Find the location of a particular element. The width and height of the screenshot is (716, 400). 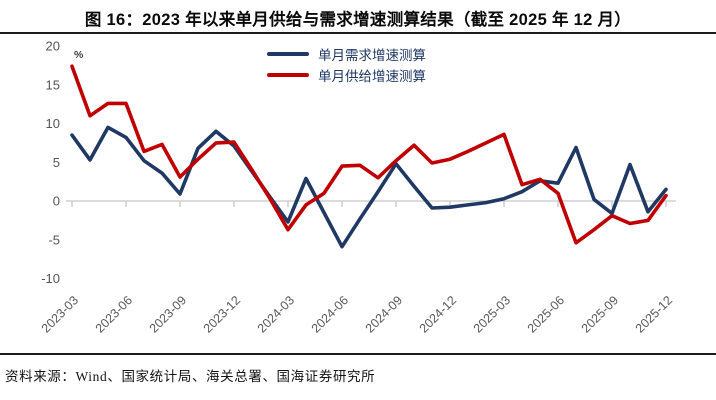

footer-divider is located at coordinates (358, 354).